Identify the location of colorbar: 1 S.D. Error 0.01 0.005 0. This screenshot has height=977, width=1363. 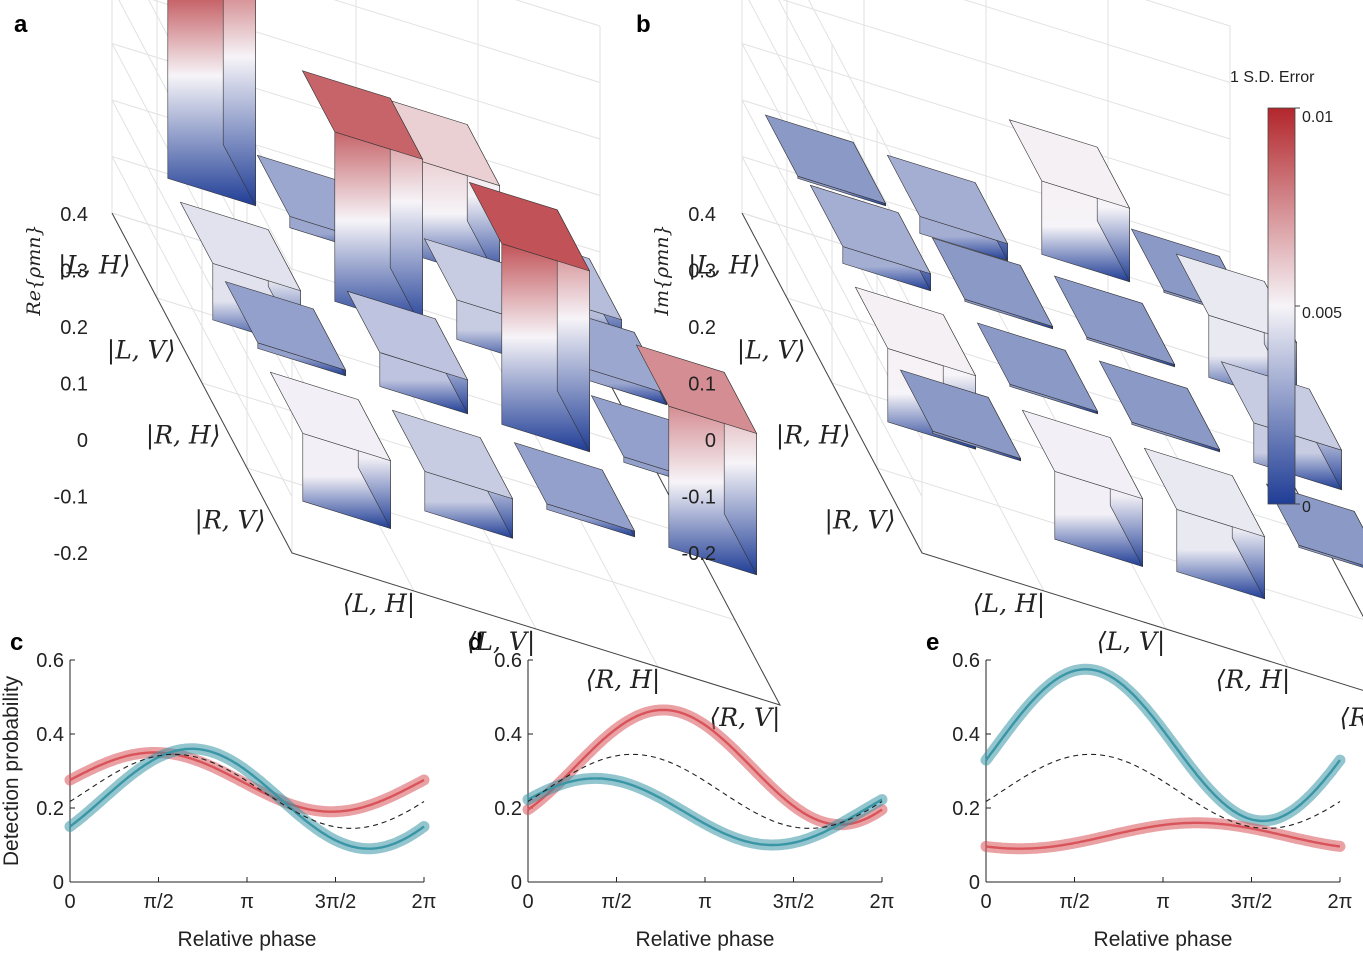
(1286, 292).